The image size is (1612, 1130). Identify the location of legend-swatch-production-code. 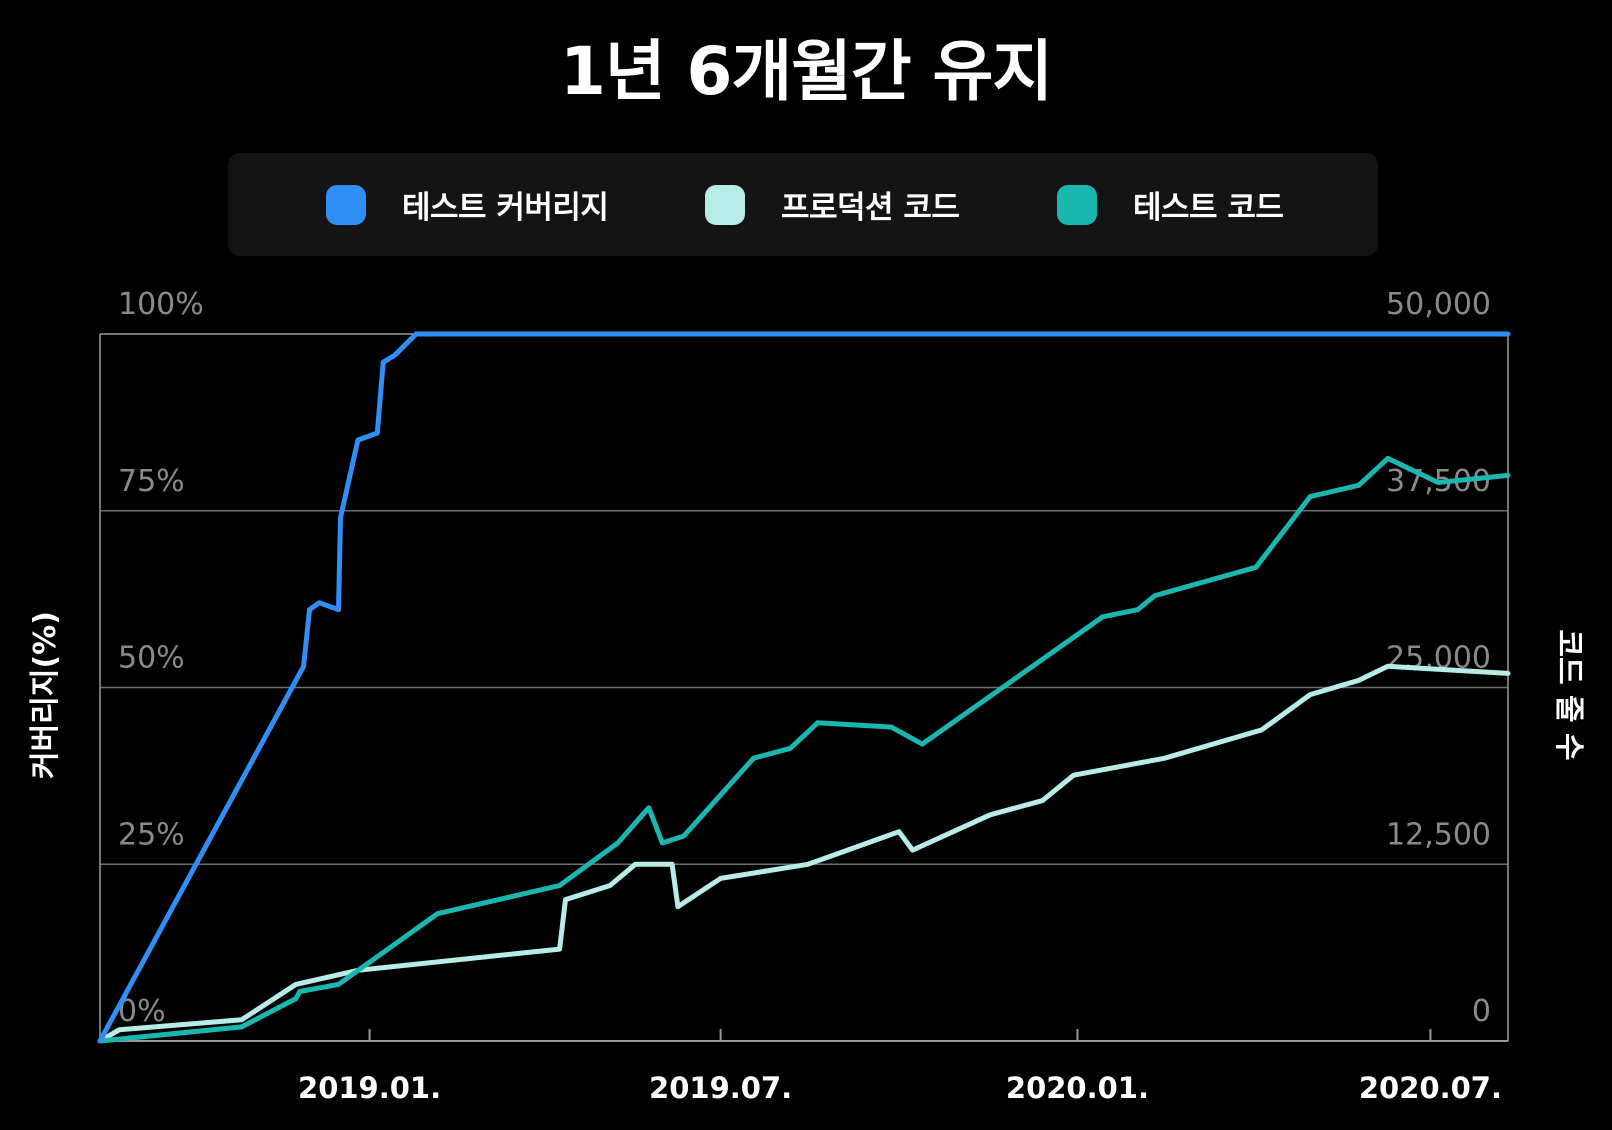
(725, 204).